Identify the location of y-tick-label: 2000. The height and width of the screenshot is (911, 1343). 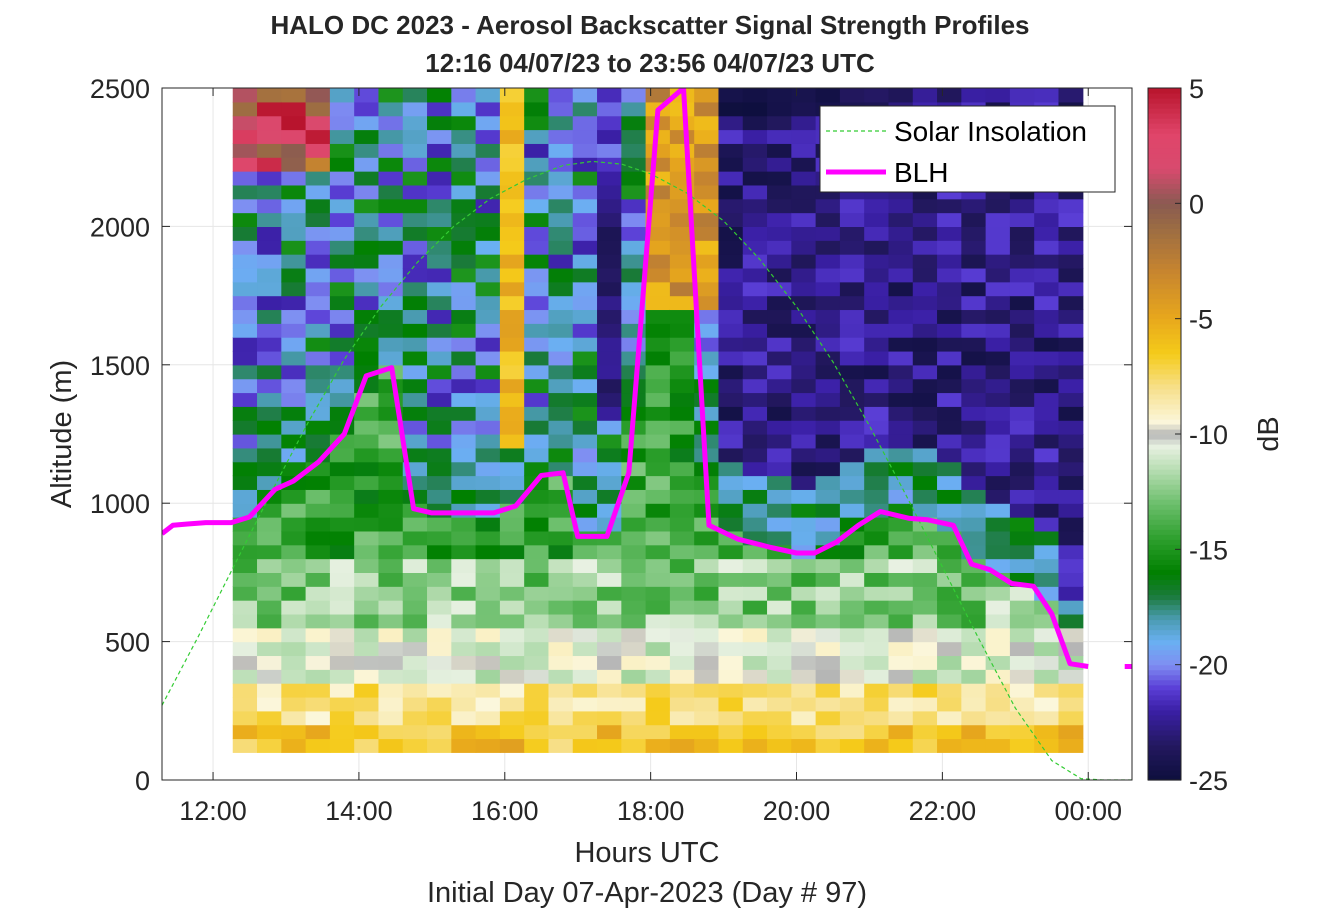
(120, 227).